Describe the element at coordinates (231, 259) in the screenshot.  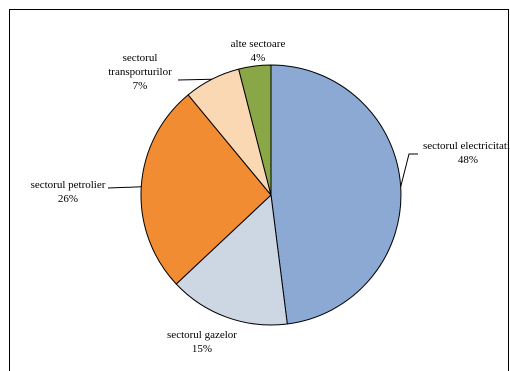
I see `pie-slice-gas` at that location.